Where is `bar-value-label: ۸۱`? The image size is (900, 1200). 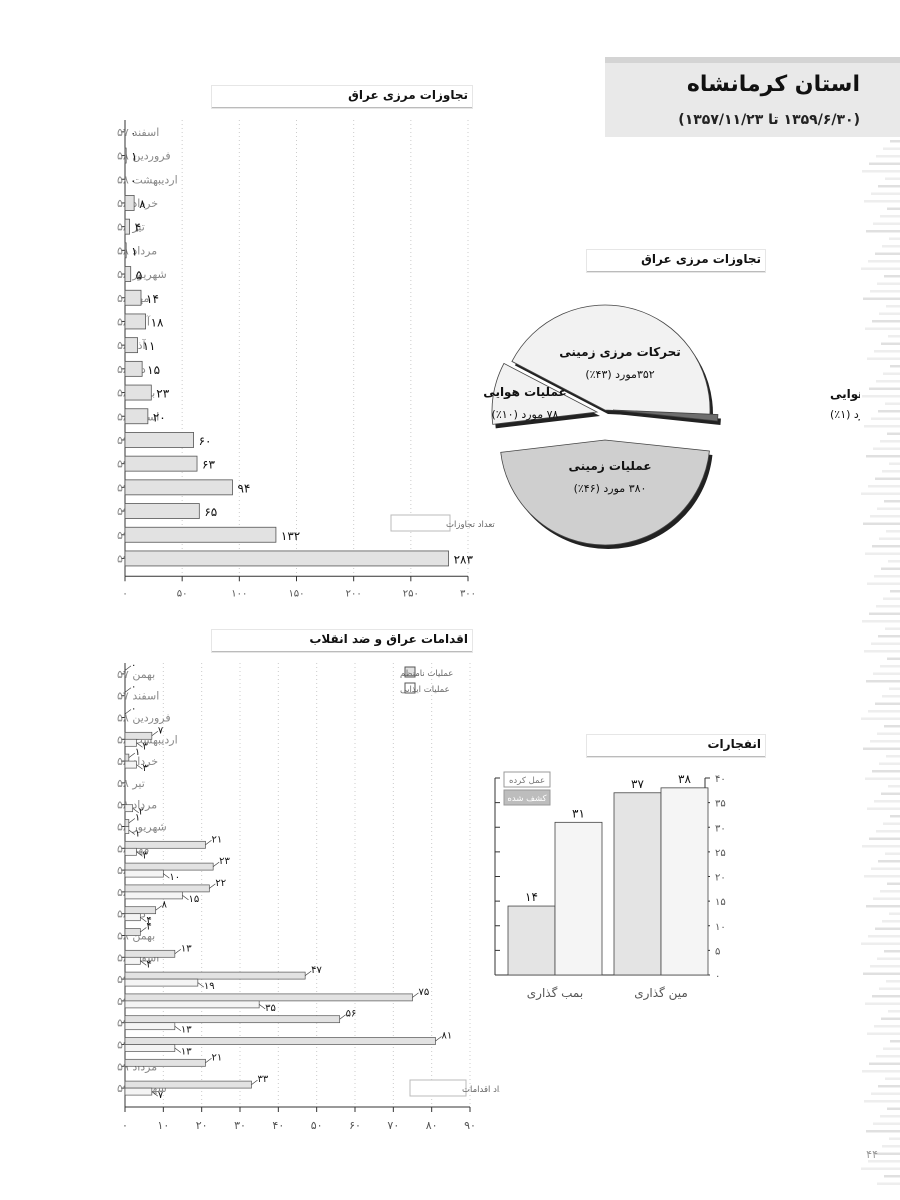 bar-value-label: ۸۱ is located at coordinates (447, 1036).